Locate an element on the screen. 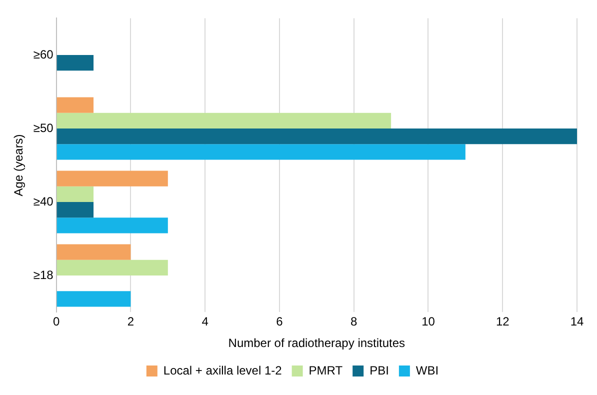 The width and height of the screenshot is (597, 395). x-tick-label: 12 is located at coordinates (503, 321).